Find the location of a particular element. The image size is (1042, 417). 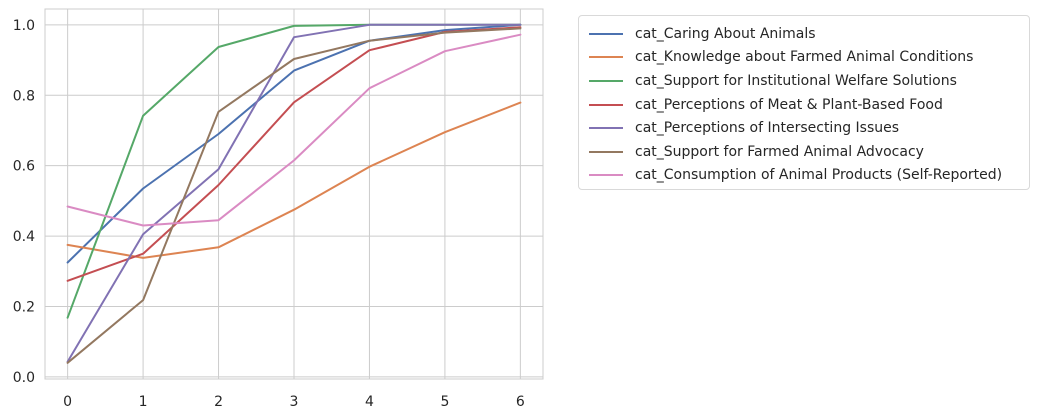

legend-item: cat_Perceptions of Intersecting Issues is located at coordinates (804, 128).